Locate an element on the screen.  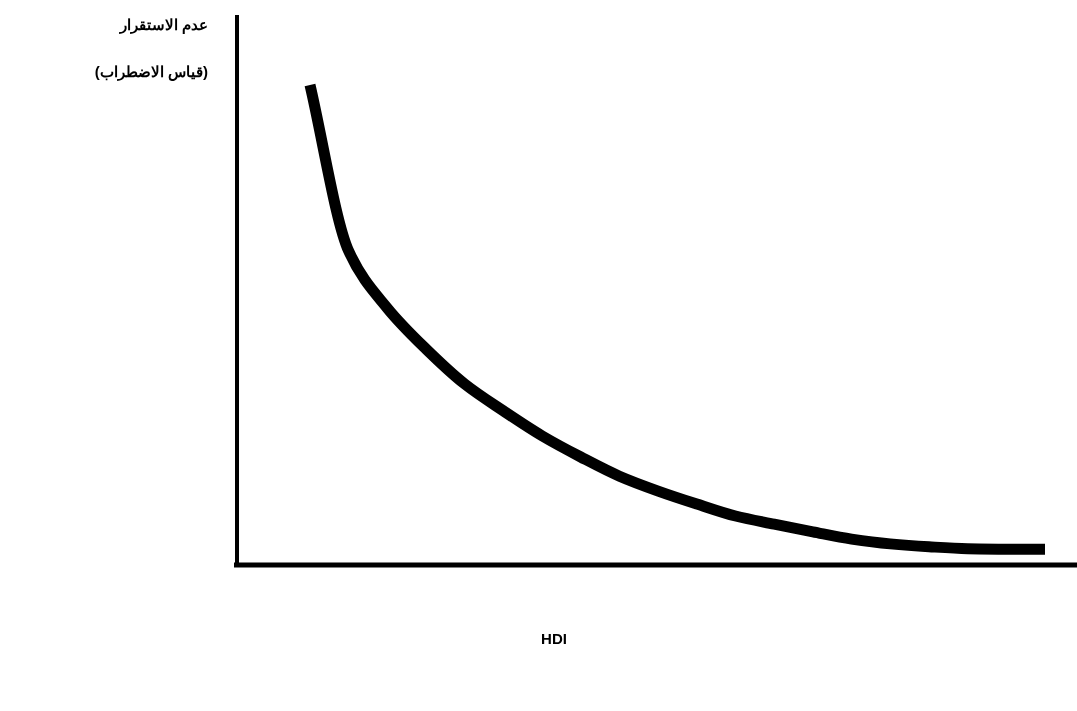
ylabel: عدم الاستقرار is located at coordinates (163, 24).